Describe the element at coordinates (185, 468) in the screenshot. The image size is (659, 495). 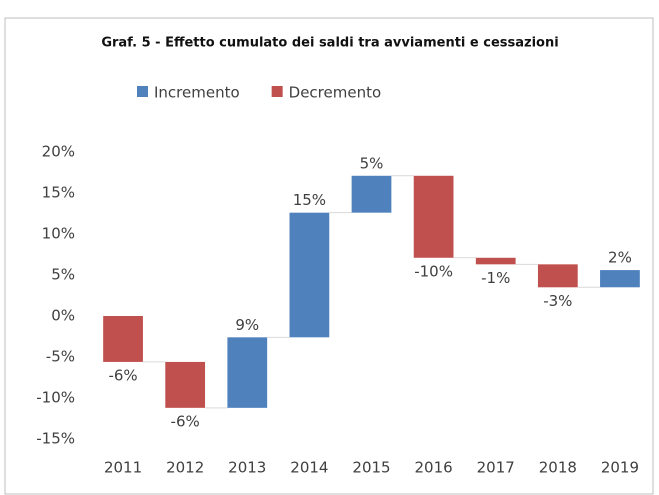
I see `x-tick-label: 2012` at that location.